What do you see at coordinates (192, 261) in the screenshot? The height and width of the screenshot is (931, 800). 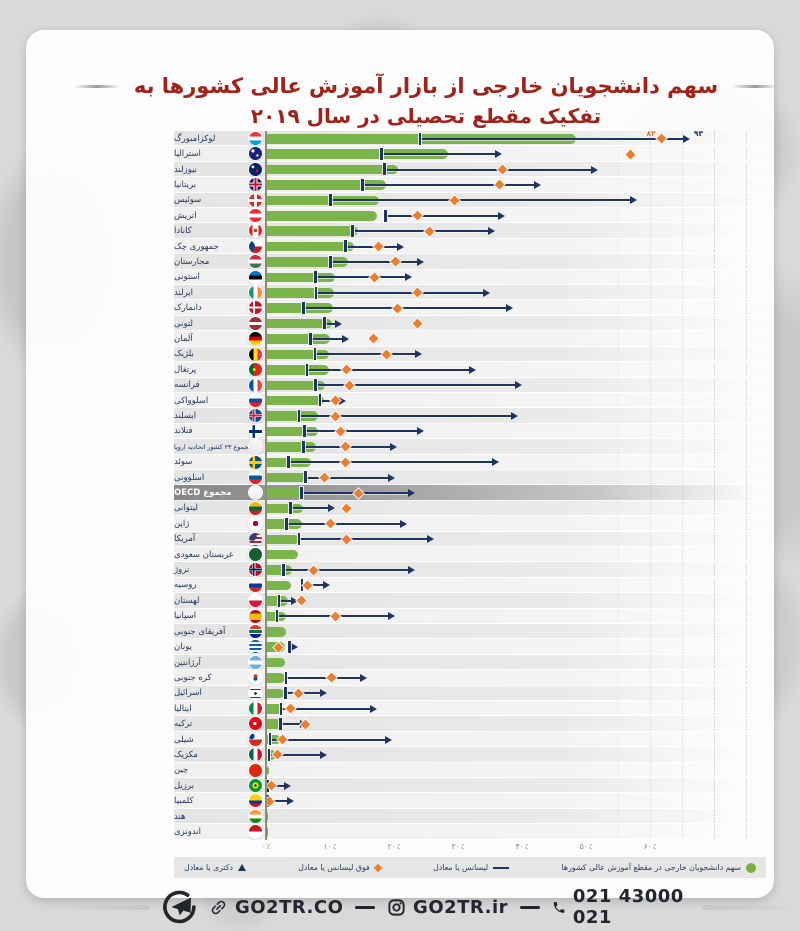 I see `country-label: مجارستان` at bounding box center [192, 261].